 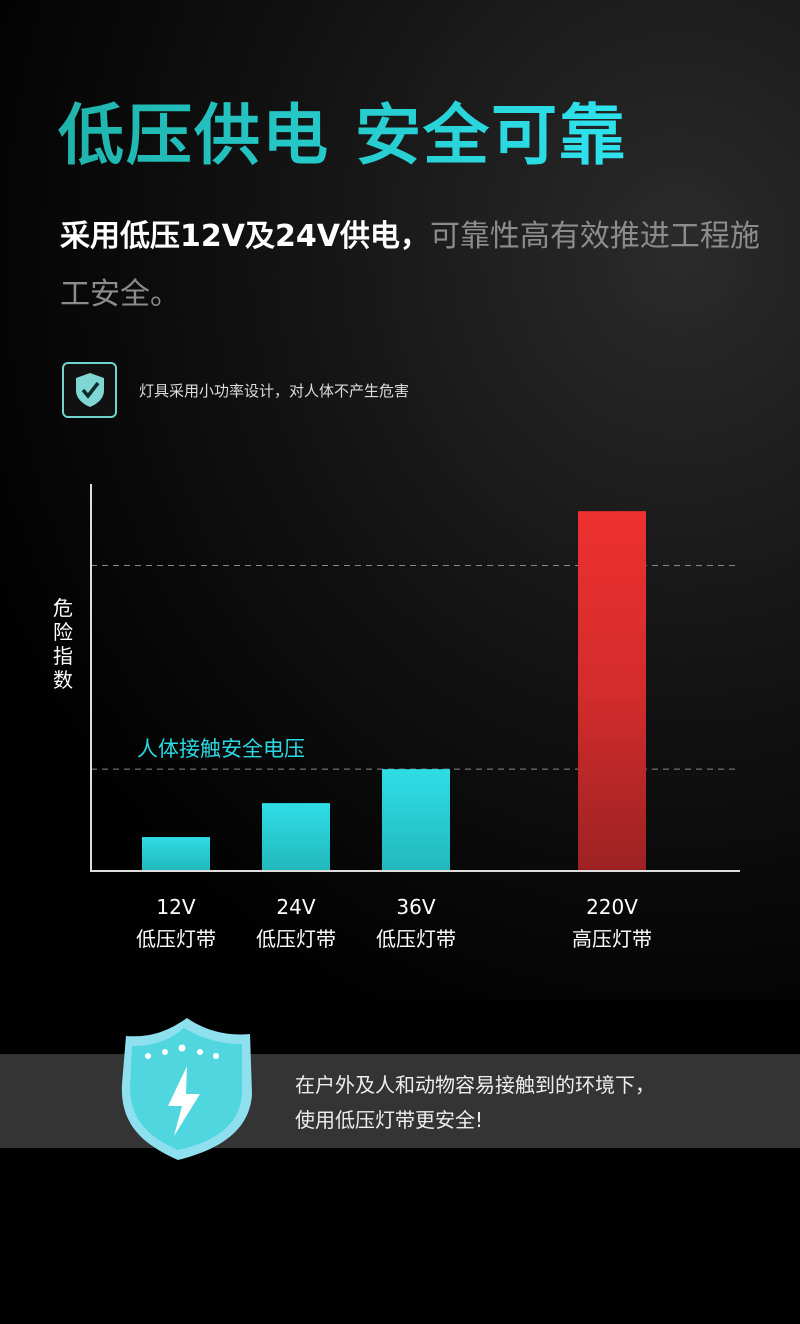 I want to click on reference-line-label: 人体接触安全电压, so click(x=221, y=749).